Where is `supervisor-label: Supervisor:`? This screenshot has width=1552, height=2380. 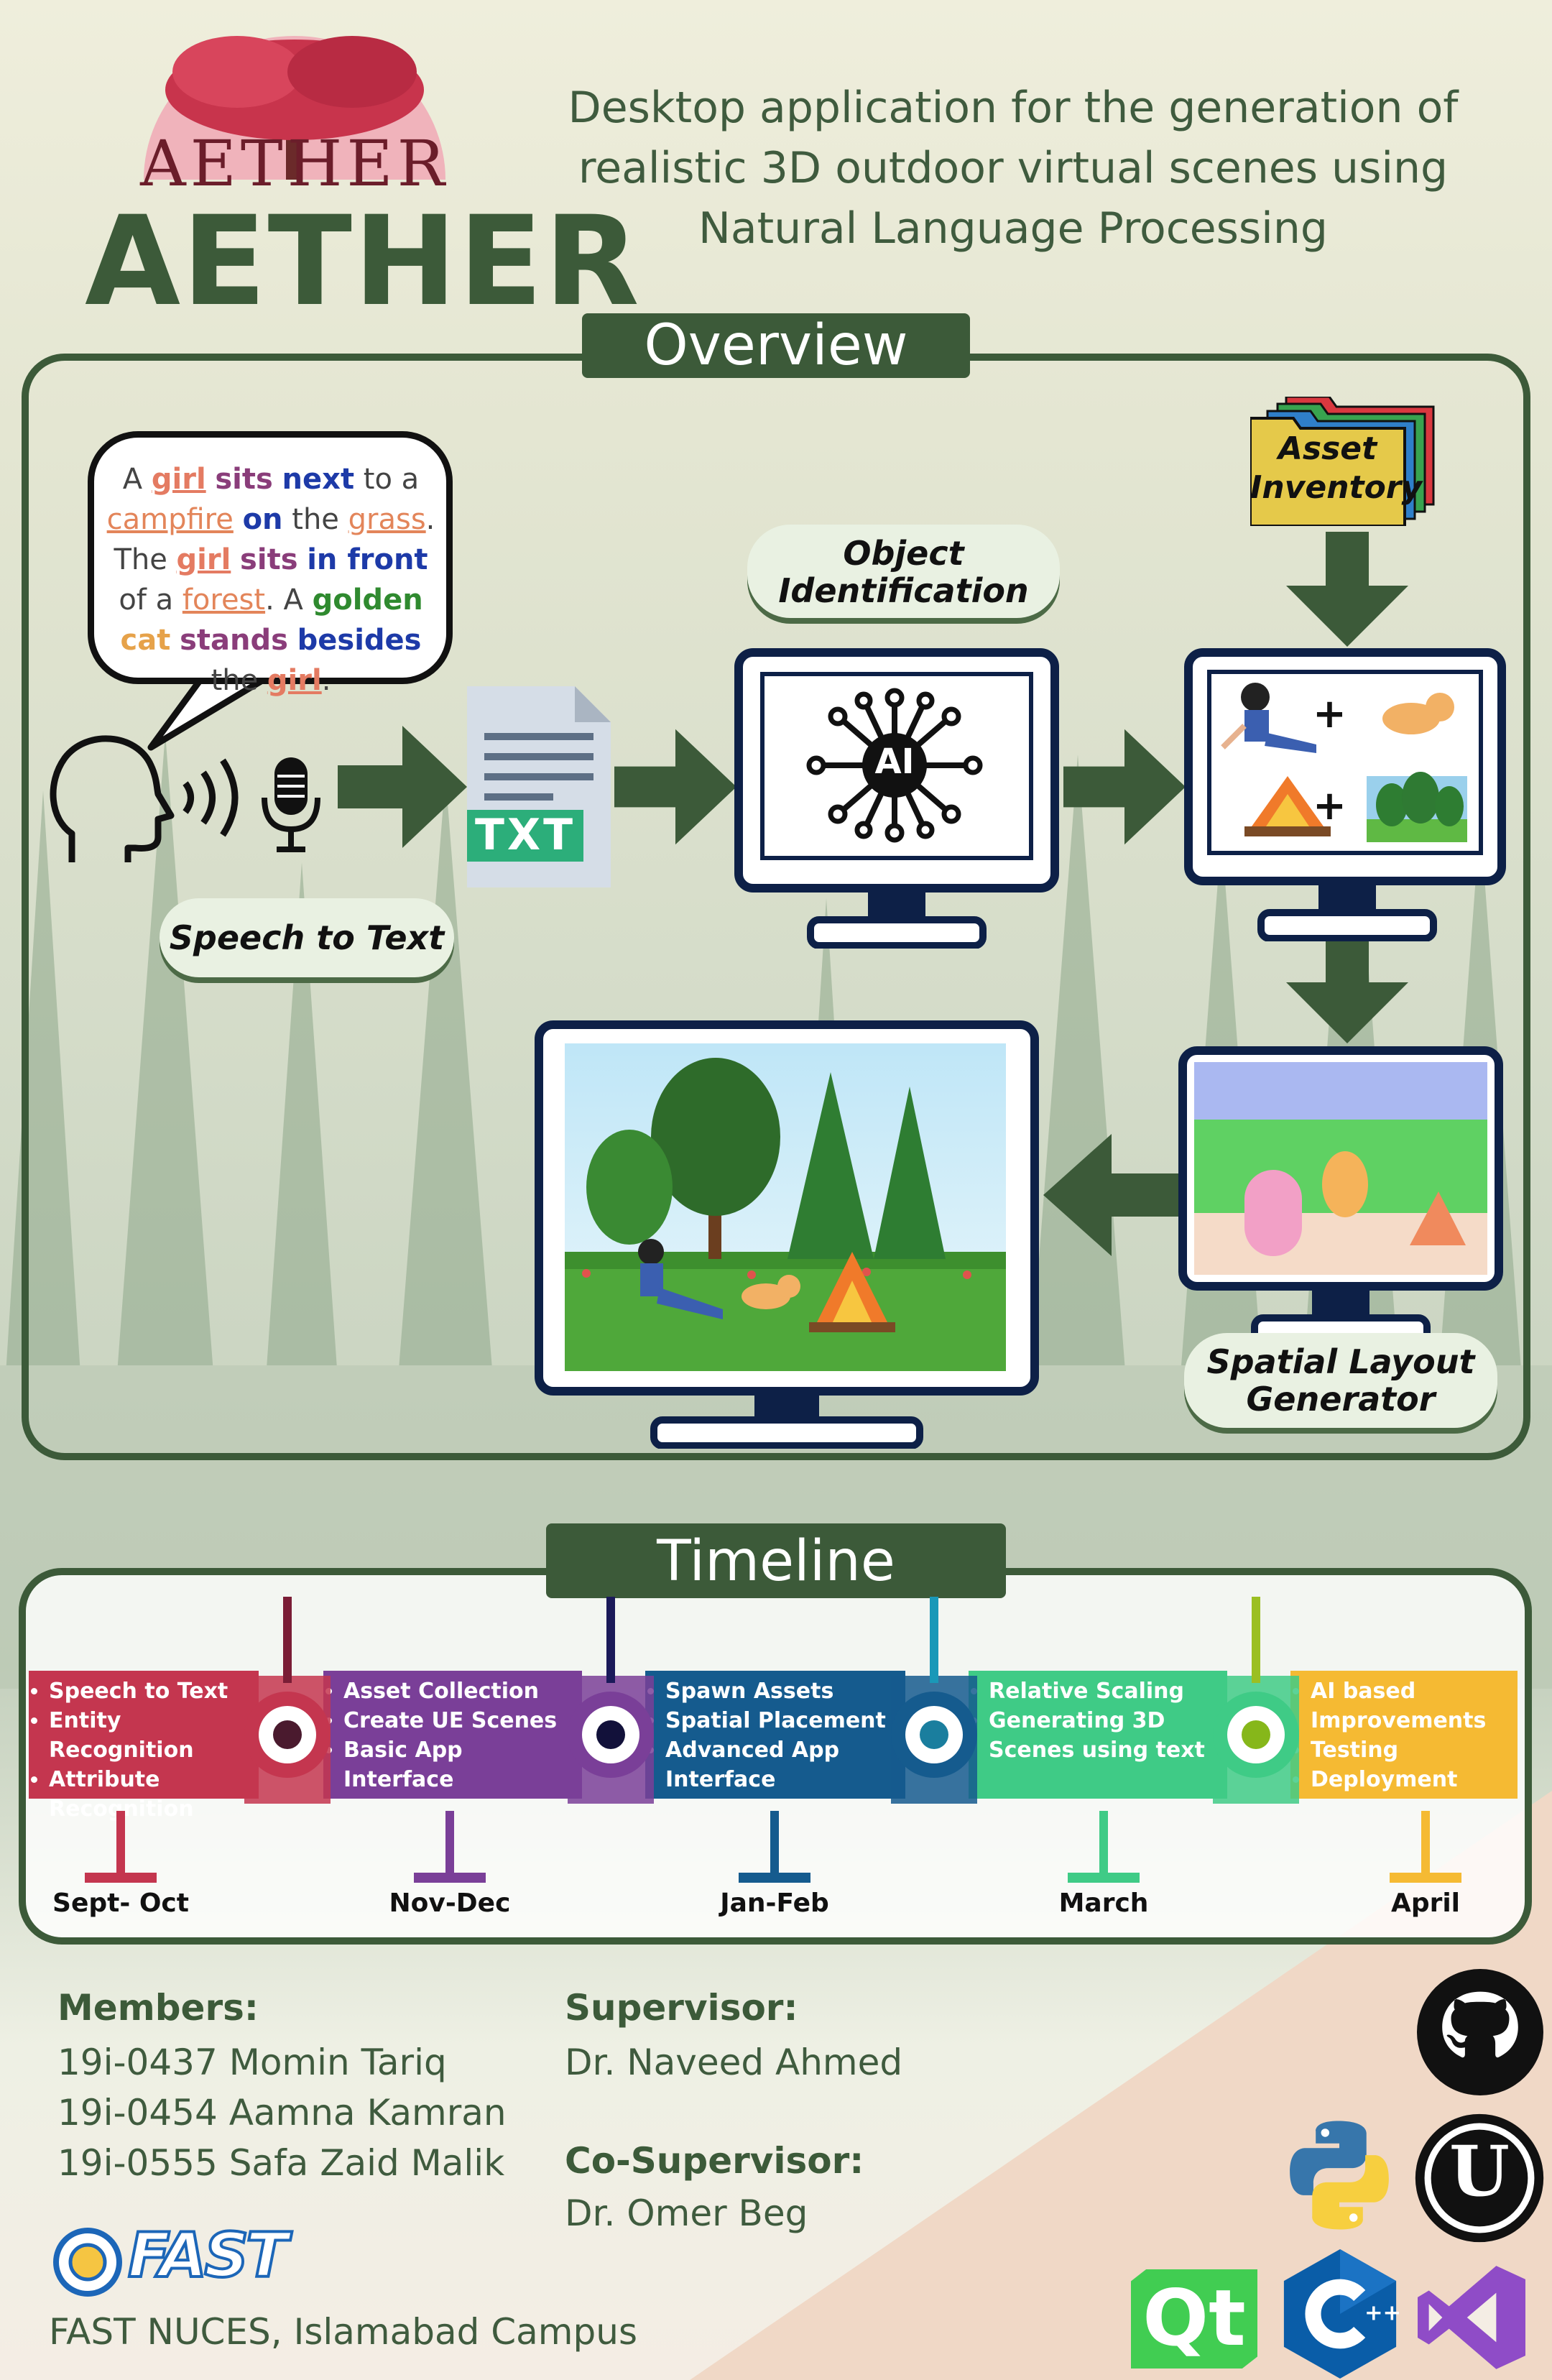
supervisor-label: Supervisor: is located at coordinates (681, 2008).